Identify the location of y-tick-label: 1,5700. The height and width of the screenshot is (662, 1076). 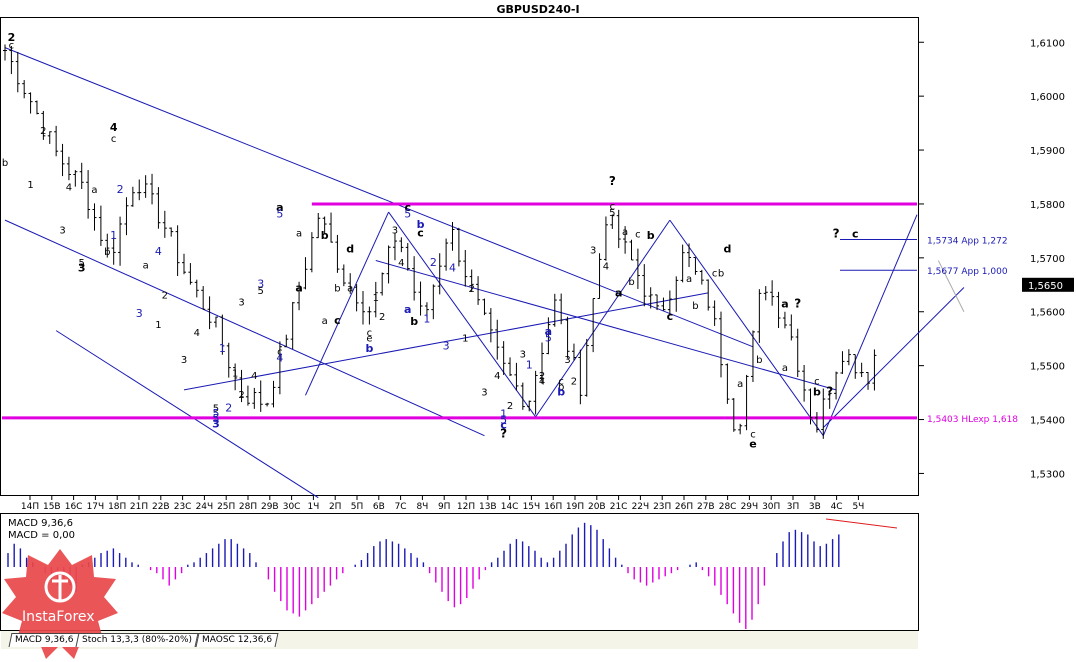
(1047, 259).